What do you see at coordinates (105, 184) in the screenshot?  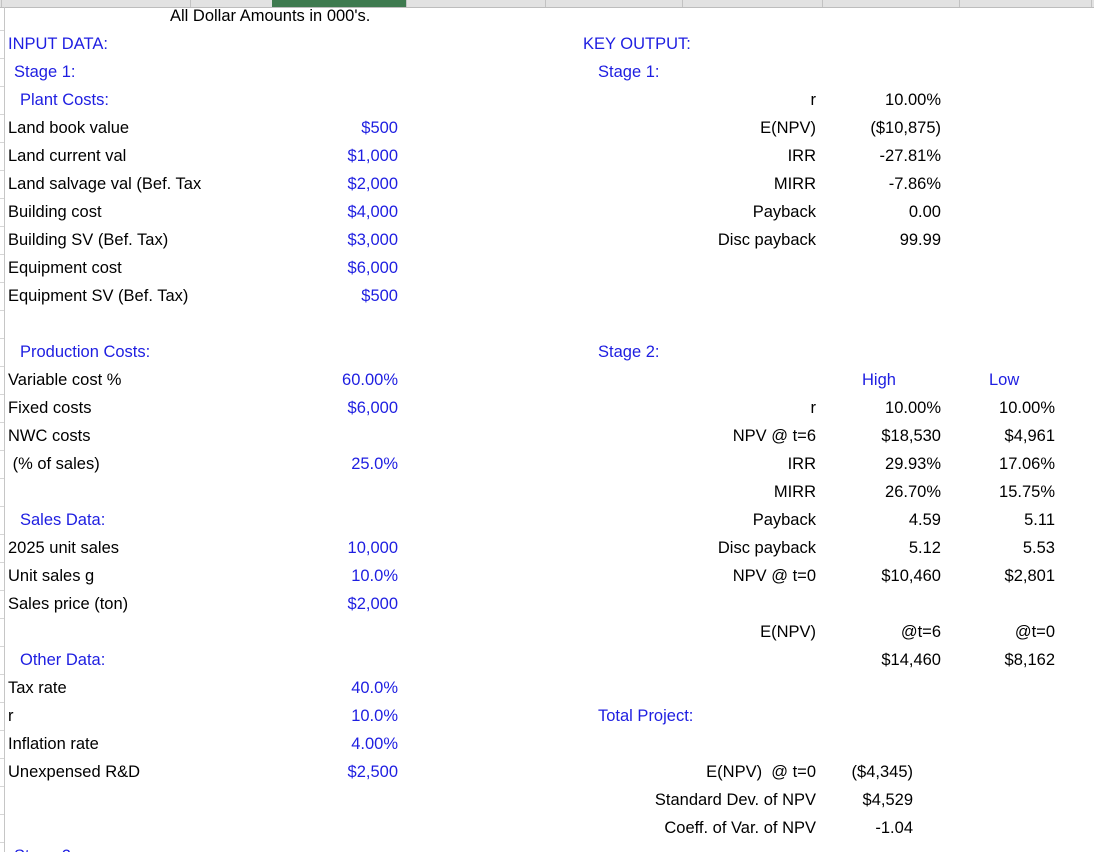 I see `input-label: Land salvage val (Bef. Tax` at bounding box center [105, 184].